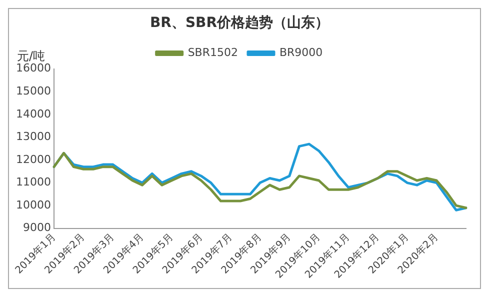 Image resolution: width=487 pixels, height=295 pixels. I want to click on y-tick-label: 10000, so click(33, 205).